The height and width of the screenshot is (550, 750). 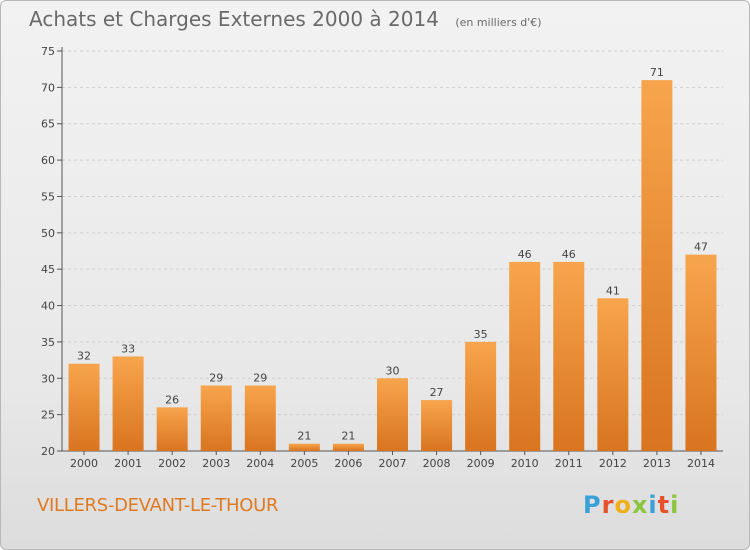 What do you see at coordinates (84, 407) in the screenshot?
I see `bar-2000` at bounding box center [84, 407].